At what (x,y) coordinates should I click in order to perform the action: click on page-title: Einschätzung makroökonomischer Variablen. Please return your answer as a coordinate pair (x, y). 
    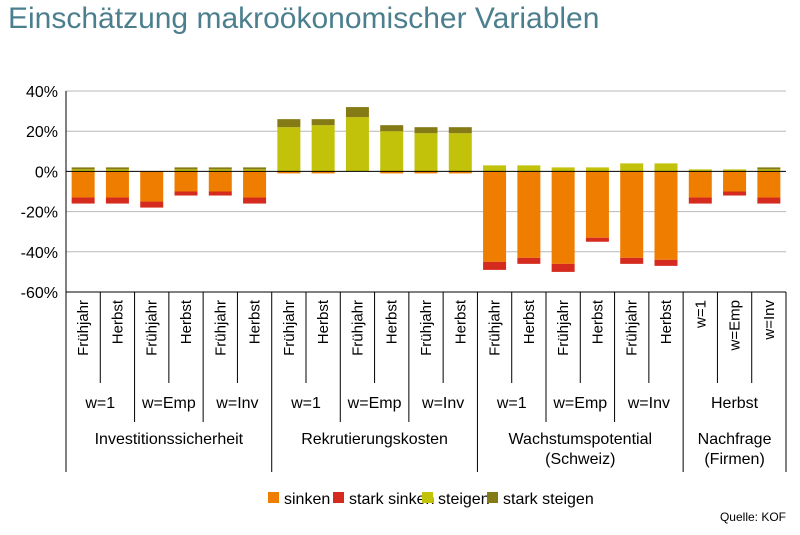
    Looking at the image, I should click on (304, 18).